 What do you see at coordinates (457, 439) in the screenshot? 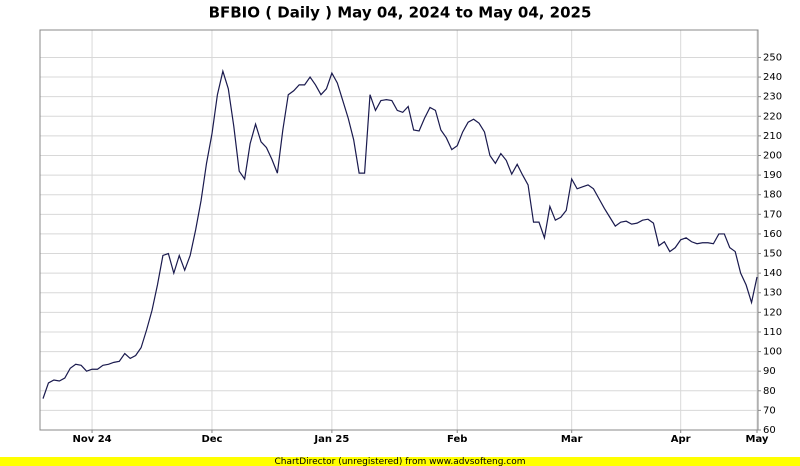
I see `x-tick-label: Feb` at bounding box center [457, 439].